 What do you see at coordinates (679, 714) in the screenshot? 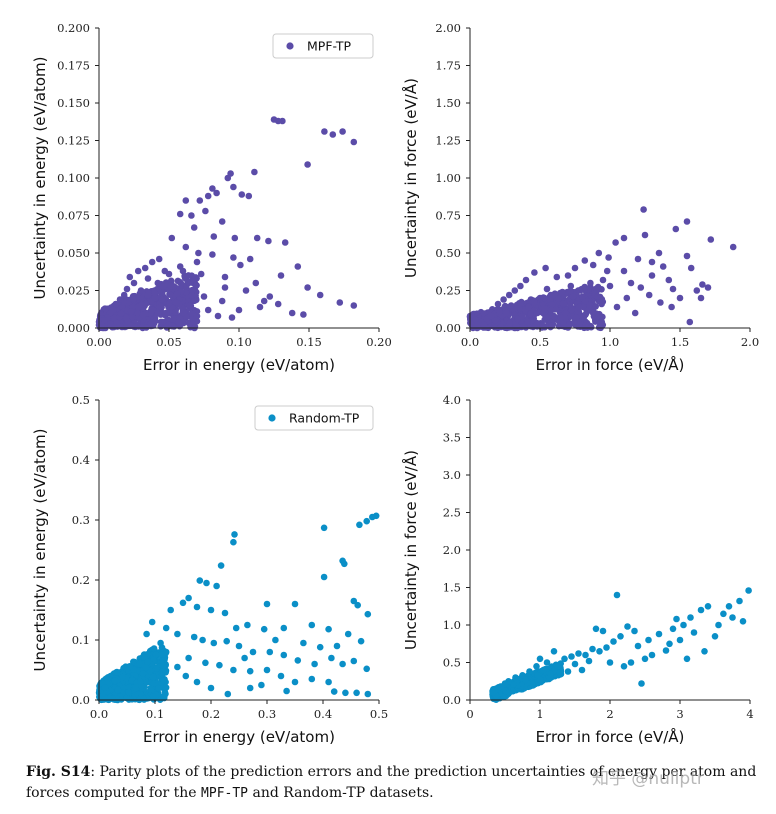
I see `x-tick-label: 3` at bounding box center [679, 714].